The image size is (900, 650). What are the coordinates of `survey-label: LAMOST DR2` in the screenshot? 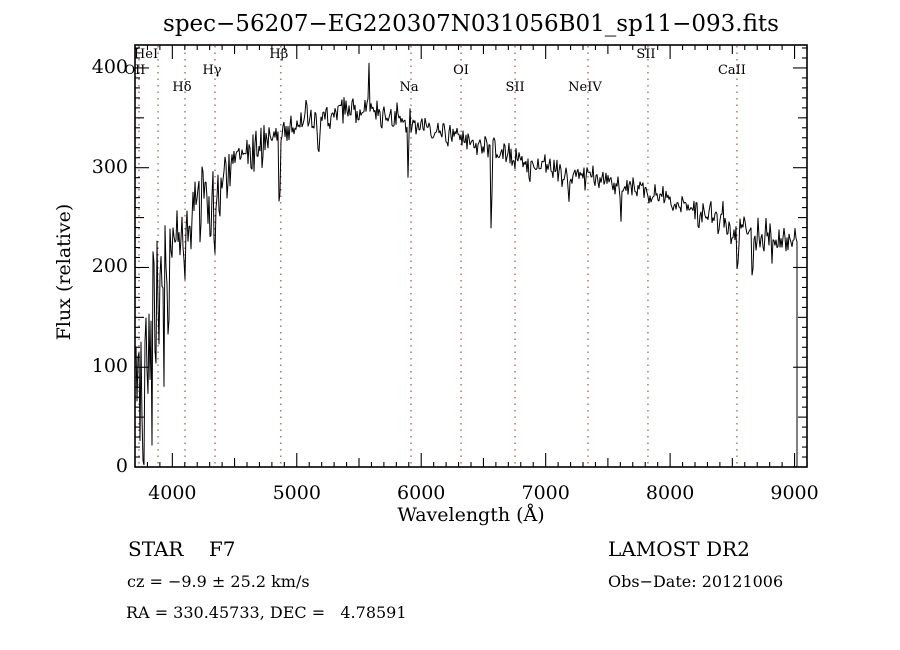 It's located at (679, 549).